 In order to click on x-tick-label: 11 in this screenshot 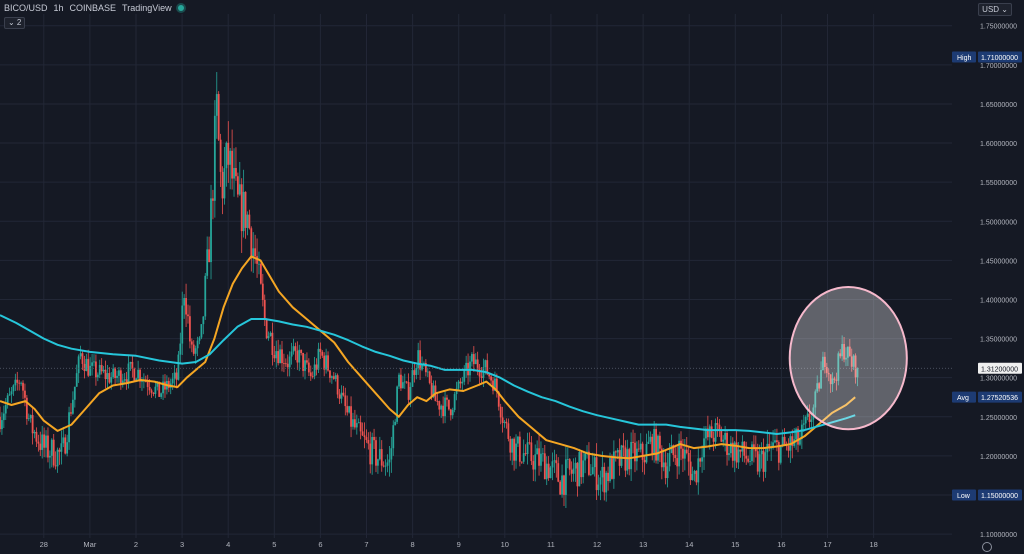, I will do `click(551, 544)`.